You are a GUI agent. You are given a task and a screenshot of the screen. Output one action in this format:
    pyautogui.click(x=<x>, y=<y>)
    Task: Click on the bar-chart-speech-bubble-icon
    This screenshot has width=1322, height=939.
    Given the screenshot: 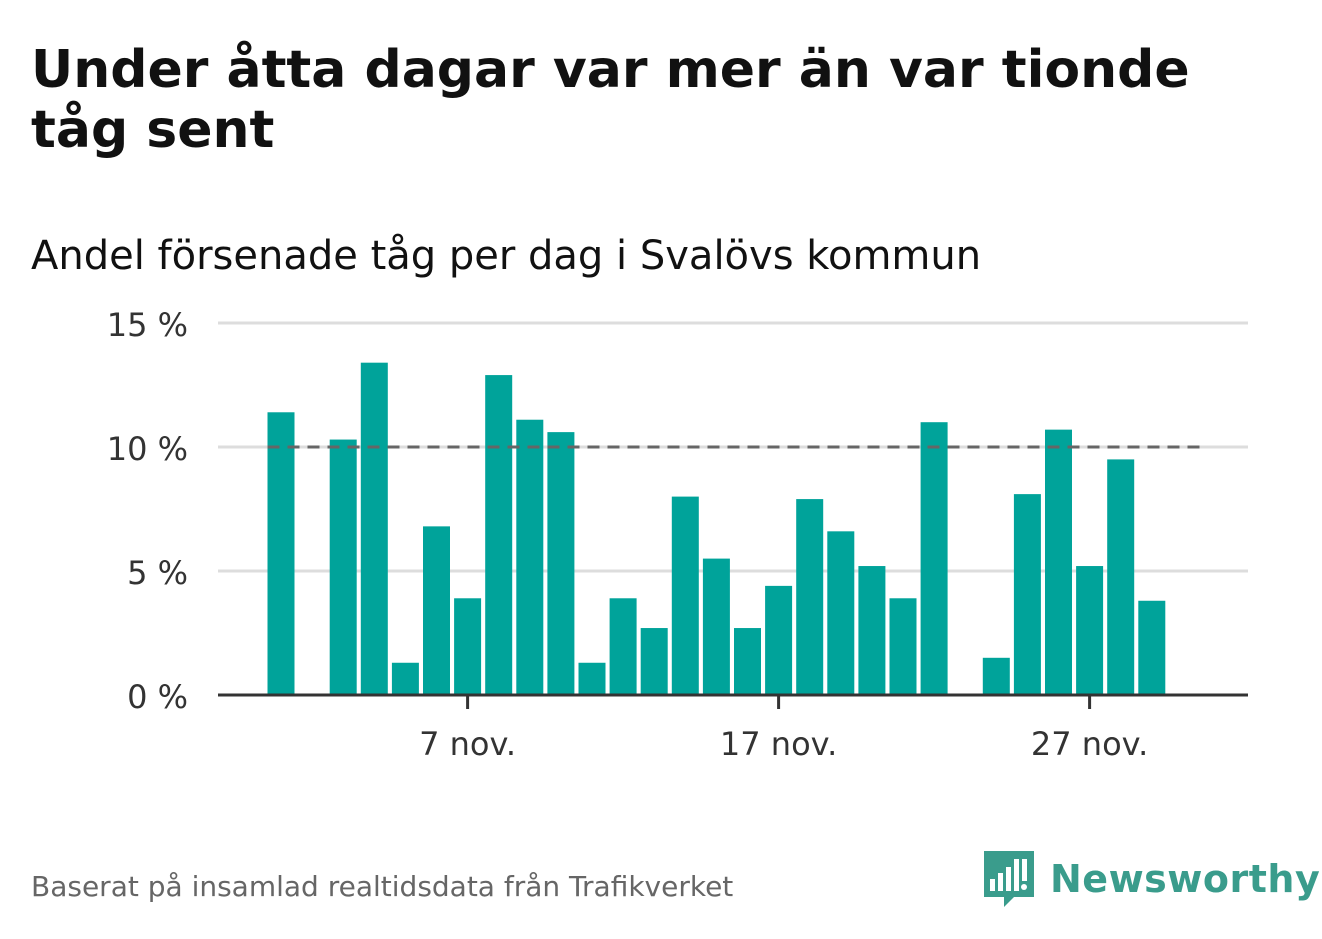 What is the action you would take?
    pyautogui.click(x=1009, y=879)
    